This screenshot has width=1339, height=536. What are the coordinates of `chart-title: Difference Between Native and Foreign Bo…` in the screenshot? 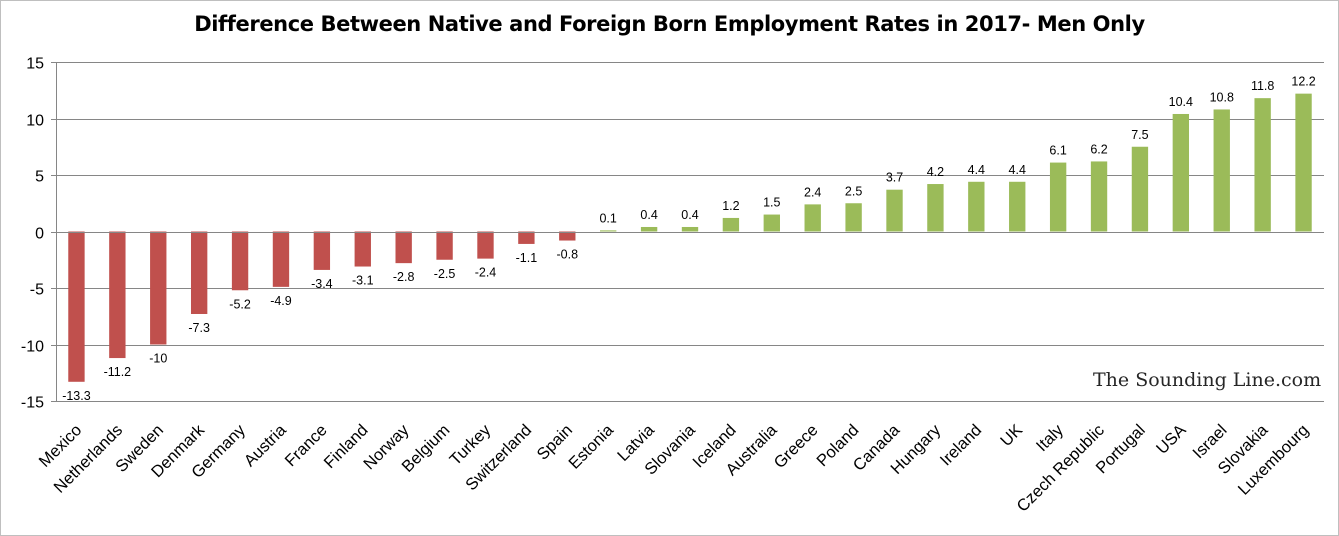 It's located at (669, 24).